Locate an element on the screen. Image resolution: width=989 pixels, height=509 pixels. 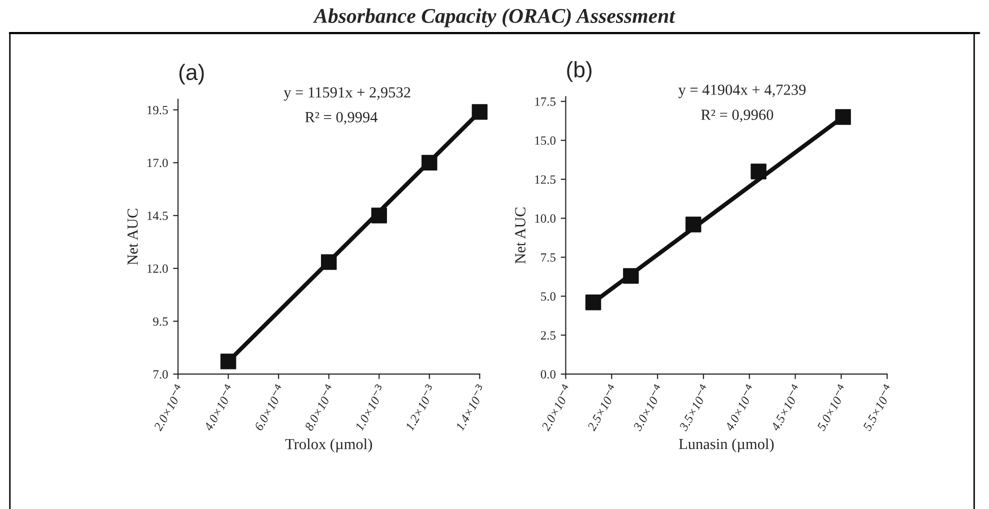
annotation: y = 41904x + 4,7239 is located at coordinates (742, 91).